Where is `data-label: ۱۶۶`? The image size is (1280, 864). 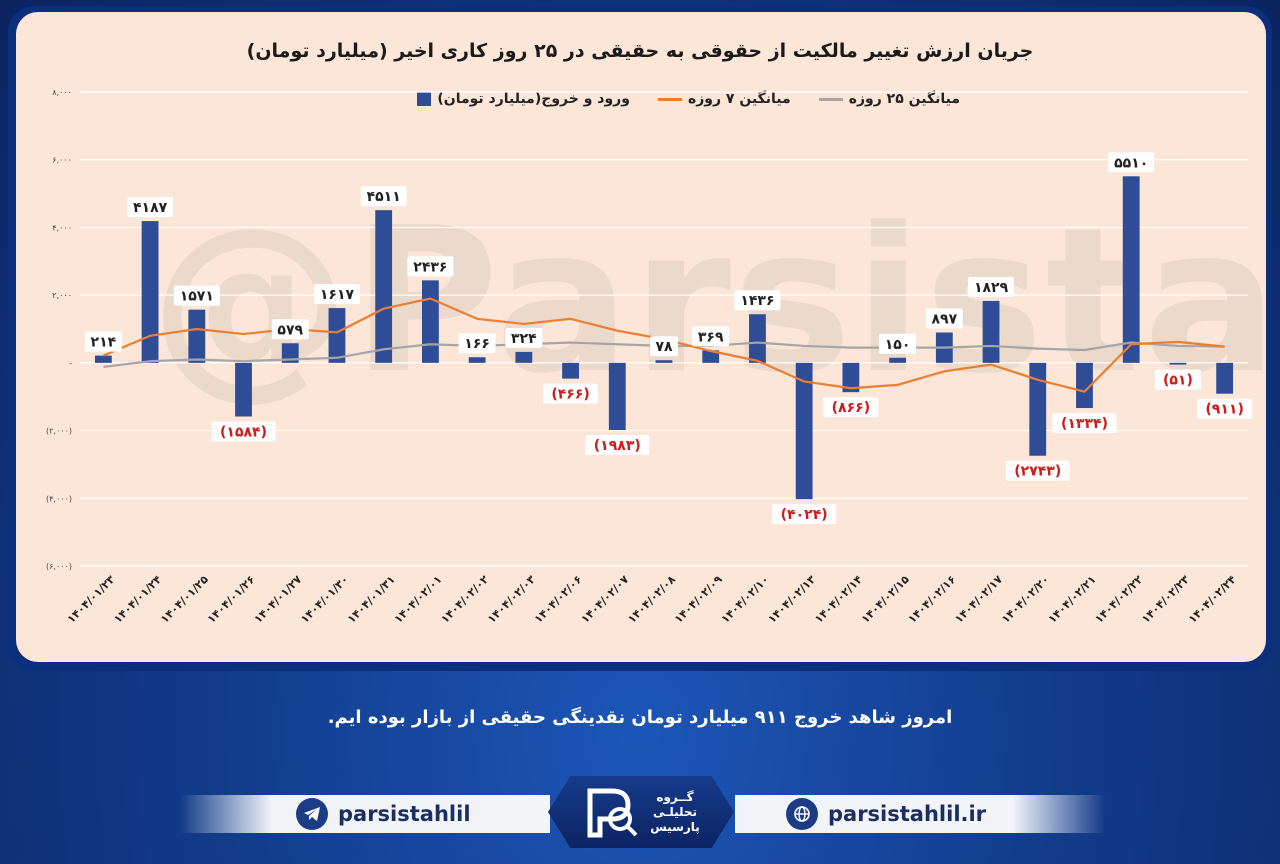
data-label: ۱۶۶ is located at coordinates (477, 344).